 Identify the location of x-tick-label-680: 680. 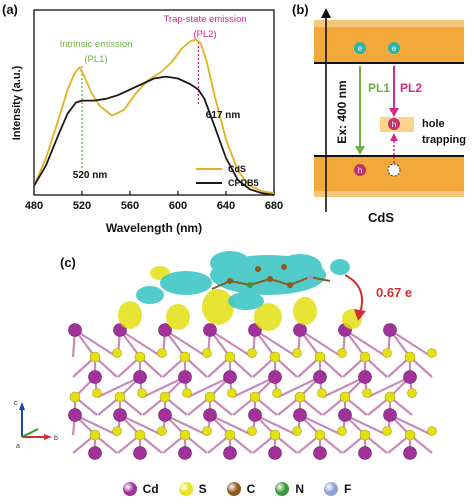
(274, 206).